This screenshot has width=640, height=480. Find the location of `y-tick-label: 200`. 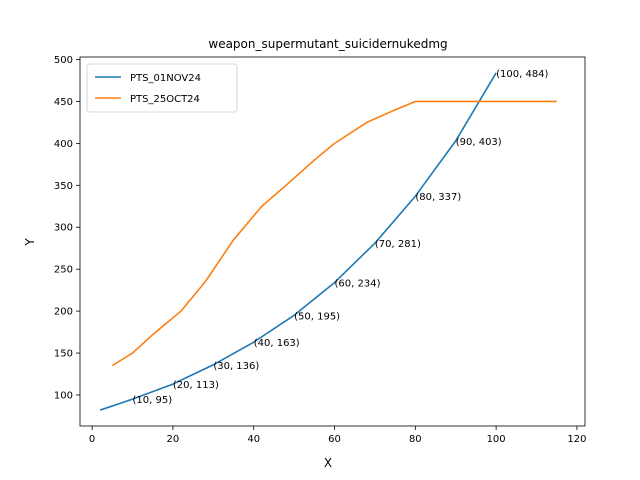

y-tick-label: 200 is located at coordinates (63, 312).